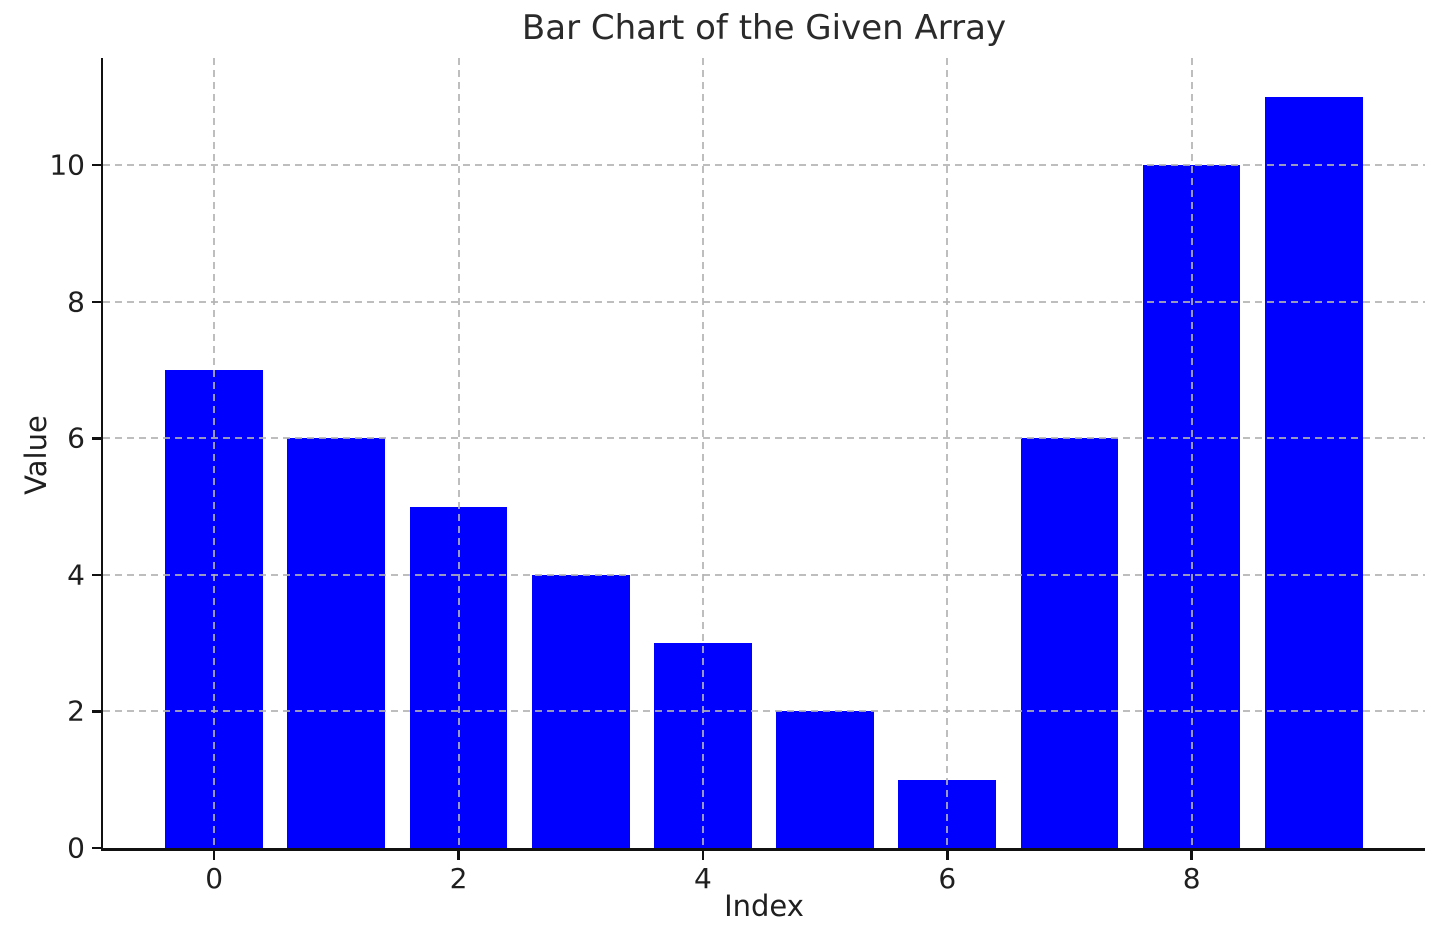  What do you see at coordinates (458, 878) in the screenshot?
I see `x-tick-label-2: 2` at bounding box center [458, 878].